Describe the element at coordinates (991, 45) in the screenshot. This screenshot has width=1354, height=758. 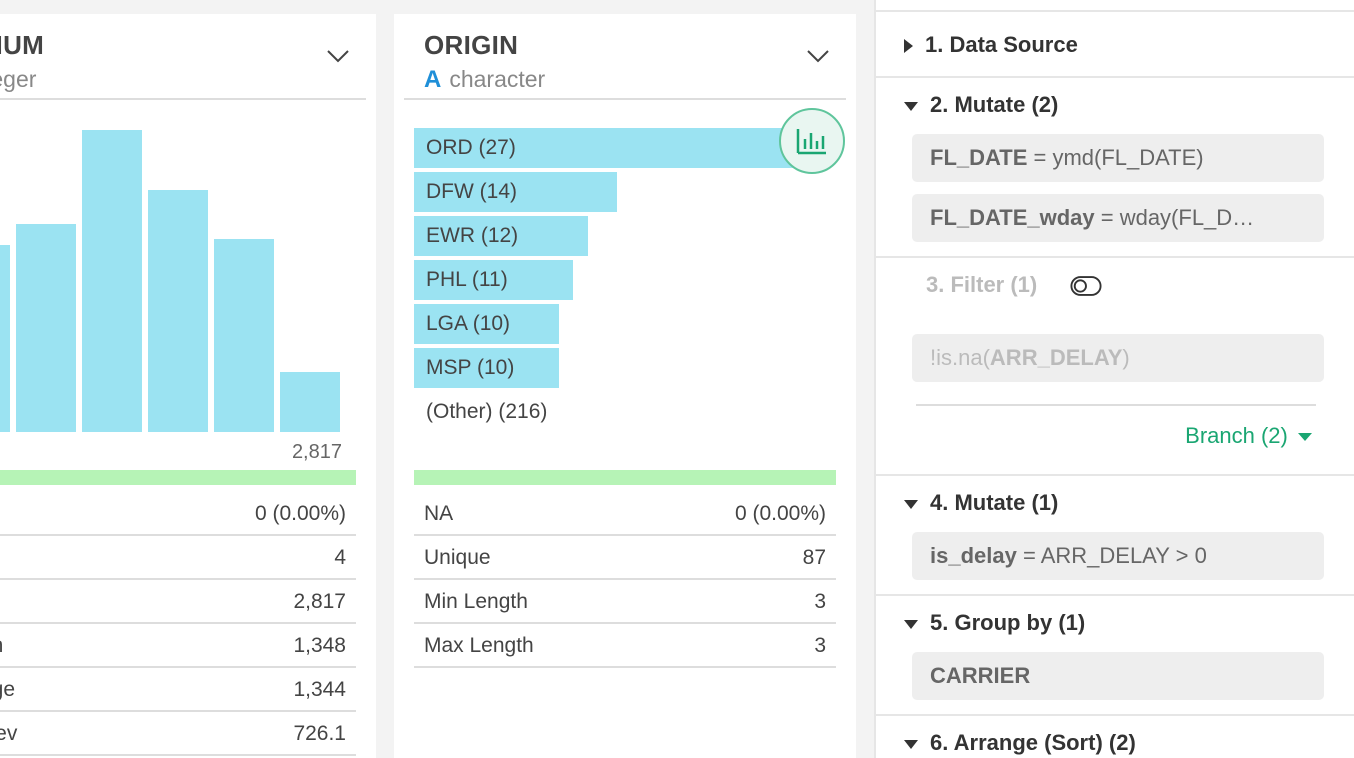
I see `step-data-source: 1. Data Source` at that location.